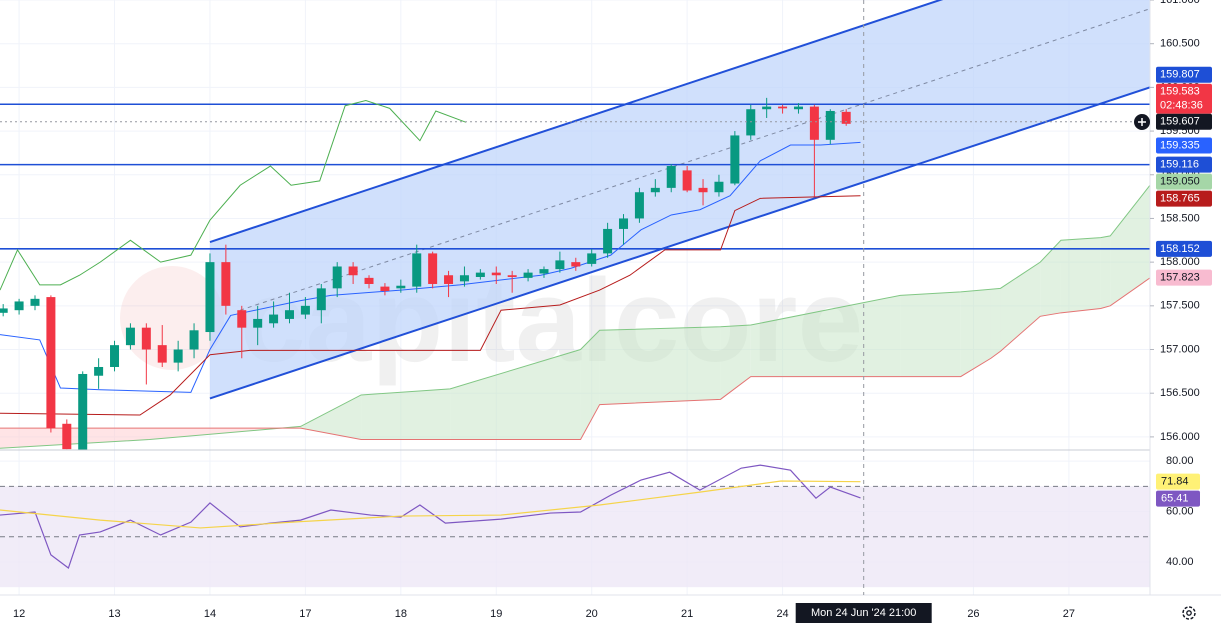 The image size is (1221, 625). Describe the element at coordinates (1180, 218) in the screenshot. I see `y-tick-label: 158.500` at that location.